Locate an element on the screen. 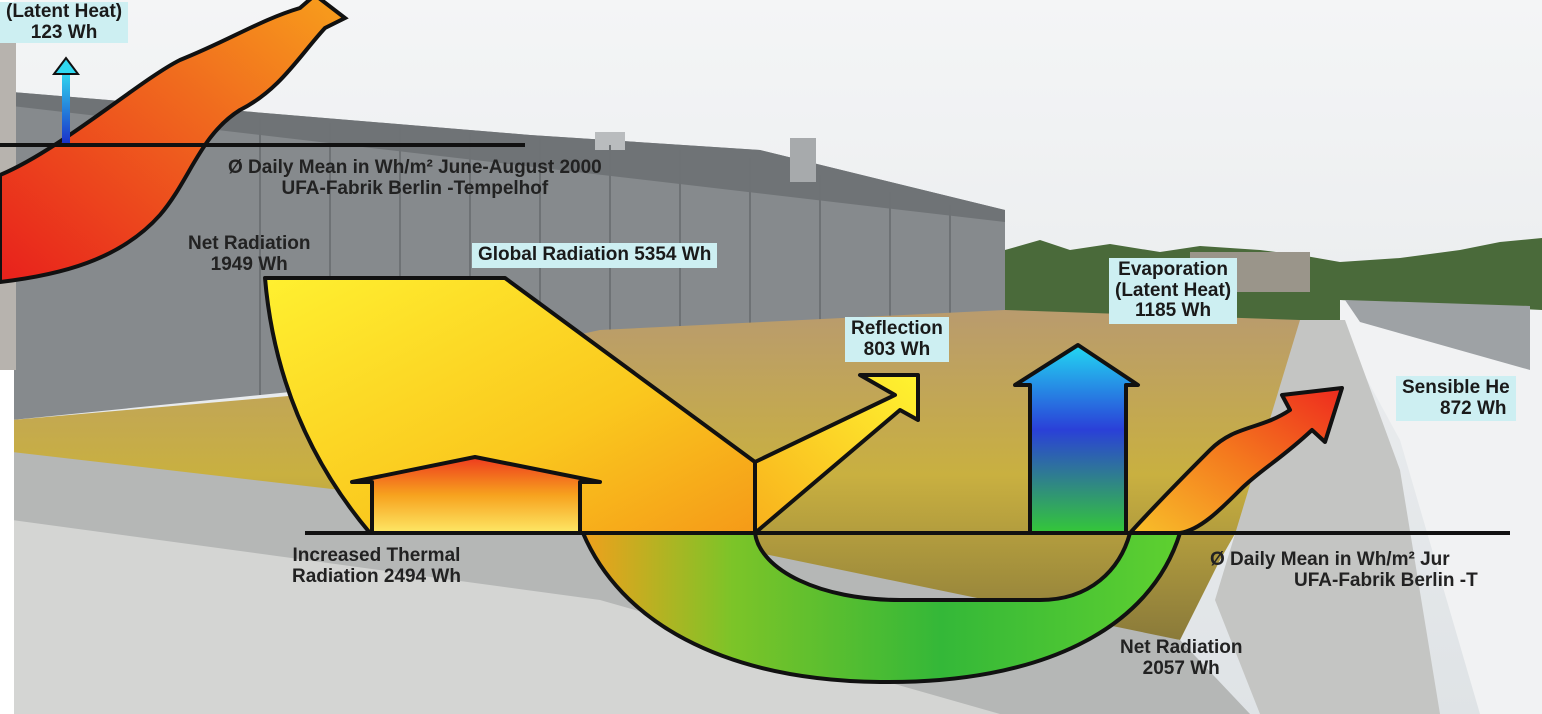 The image size is (1542, 714). small-evaporation-arrow is located at coordinates (66, 108).